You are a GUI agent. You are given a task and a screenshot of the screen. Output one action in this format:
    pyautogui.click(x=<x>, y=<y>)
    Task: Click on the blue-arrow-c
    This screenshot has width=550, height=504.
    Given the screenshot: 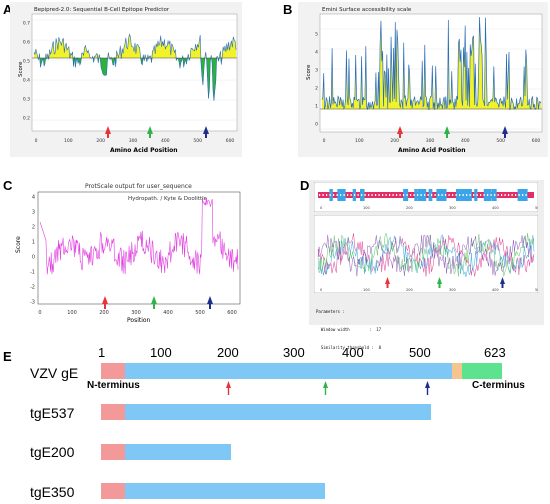 What is the action you would take?
    pyautogui.click(x=210, y=302)
    